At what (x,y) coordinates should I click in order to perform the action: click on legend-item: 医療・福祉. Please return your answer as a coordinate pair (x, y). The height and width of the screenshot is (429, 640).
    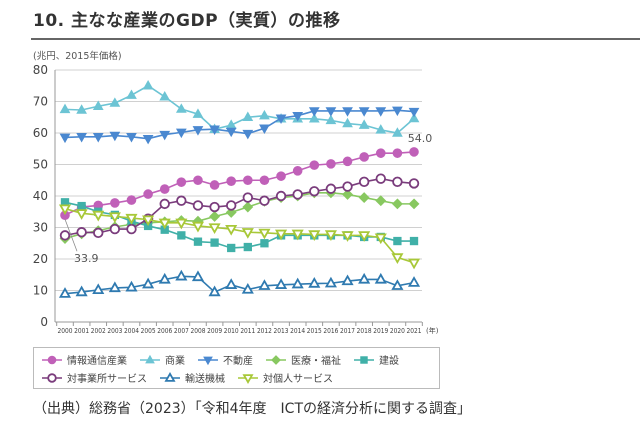
    Looking at the image, I should click on (303, 359).